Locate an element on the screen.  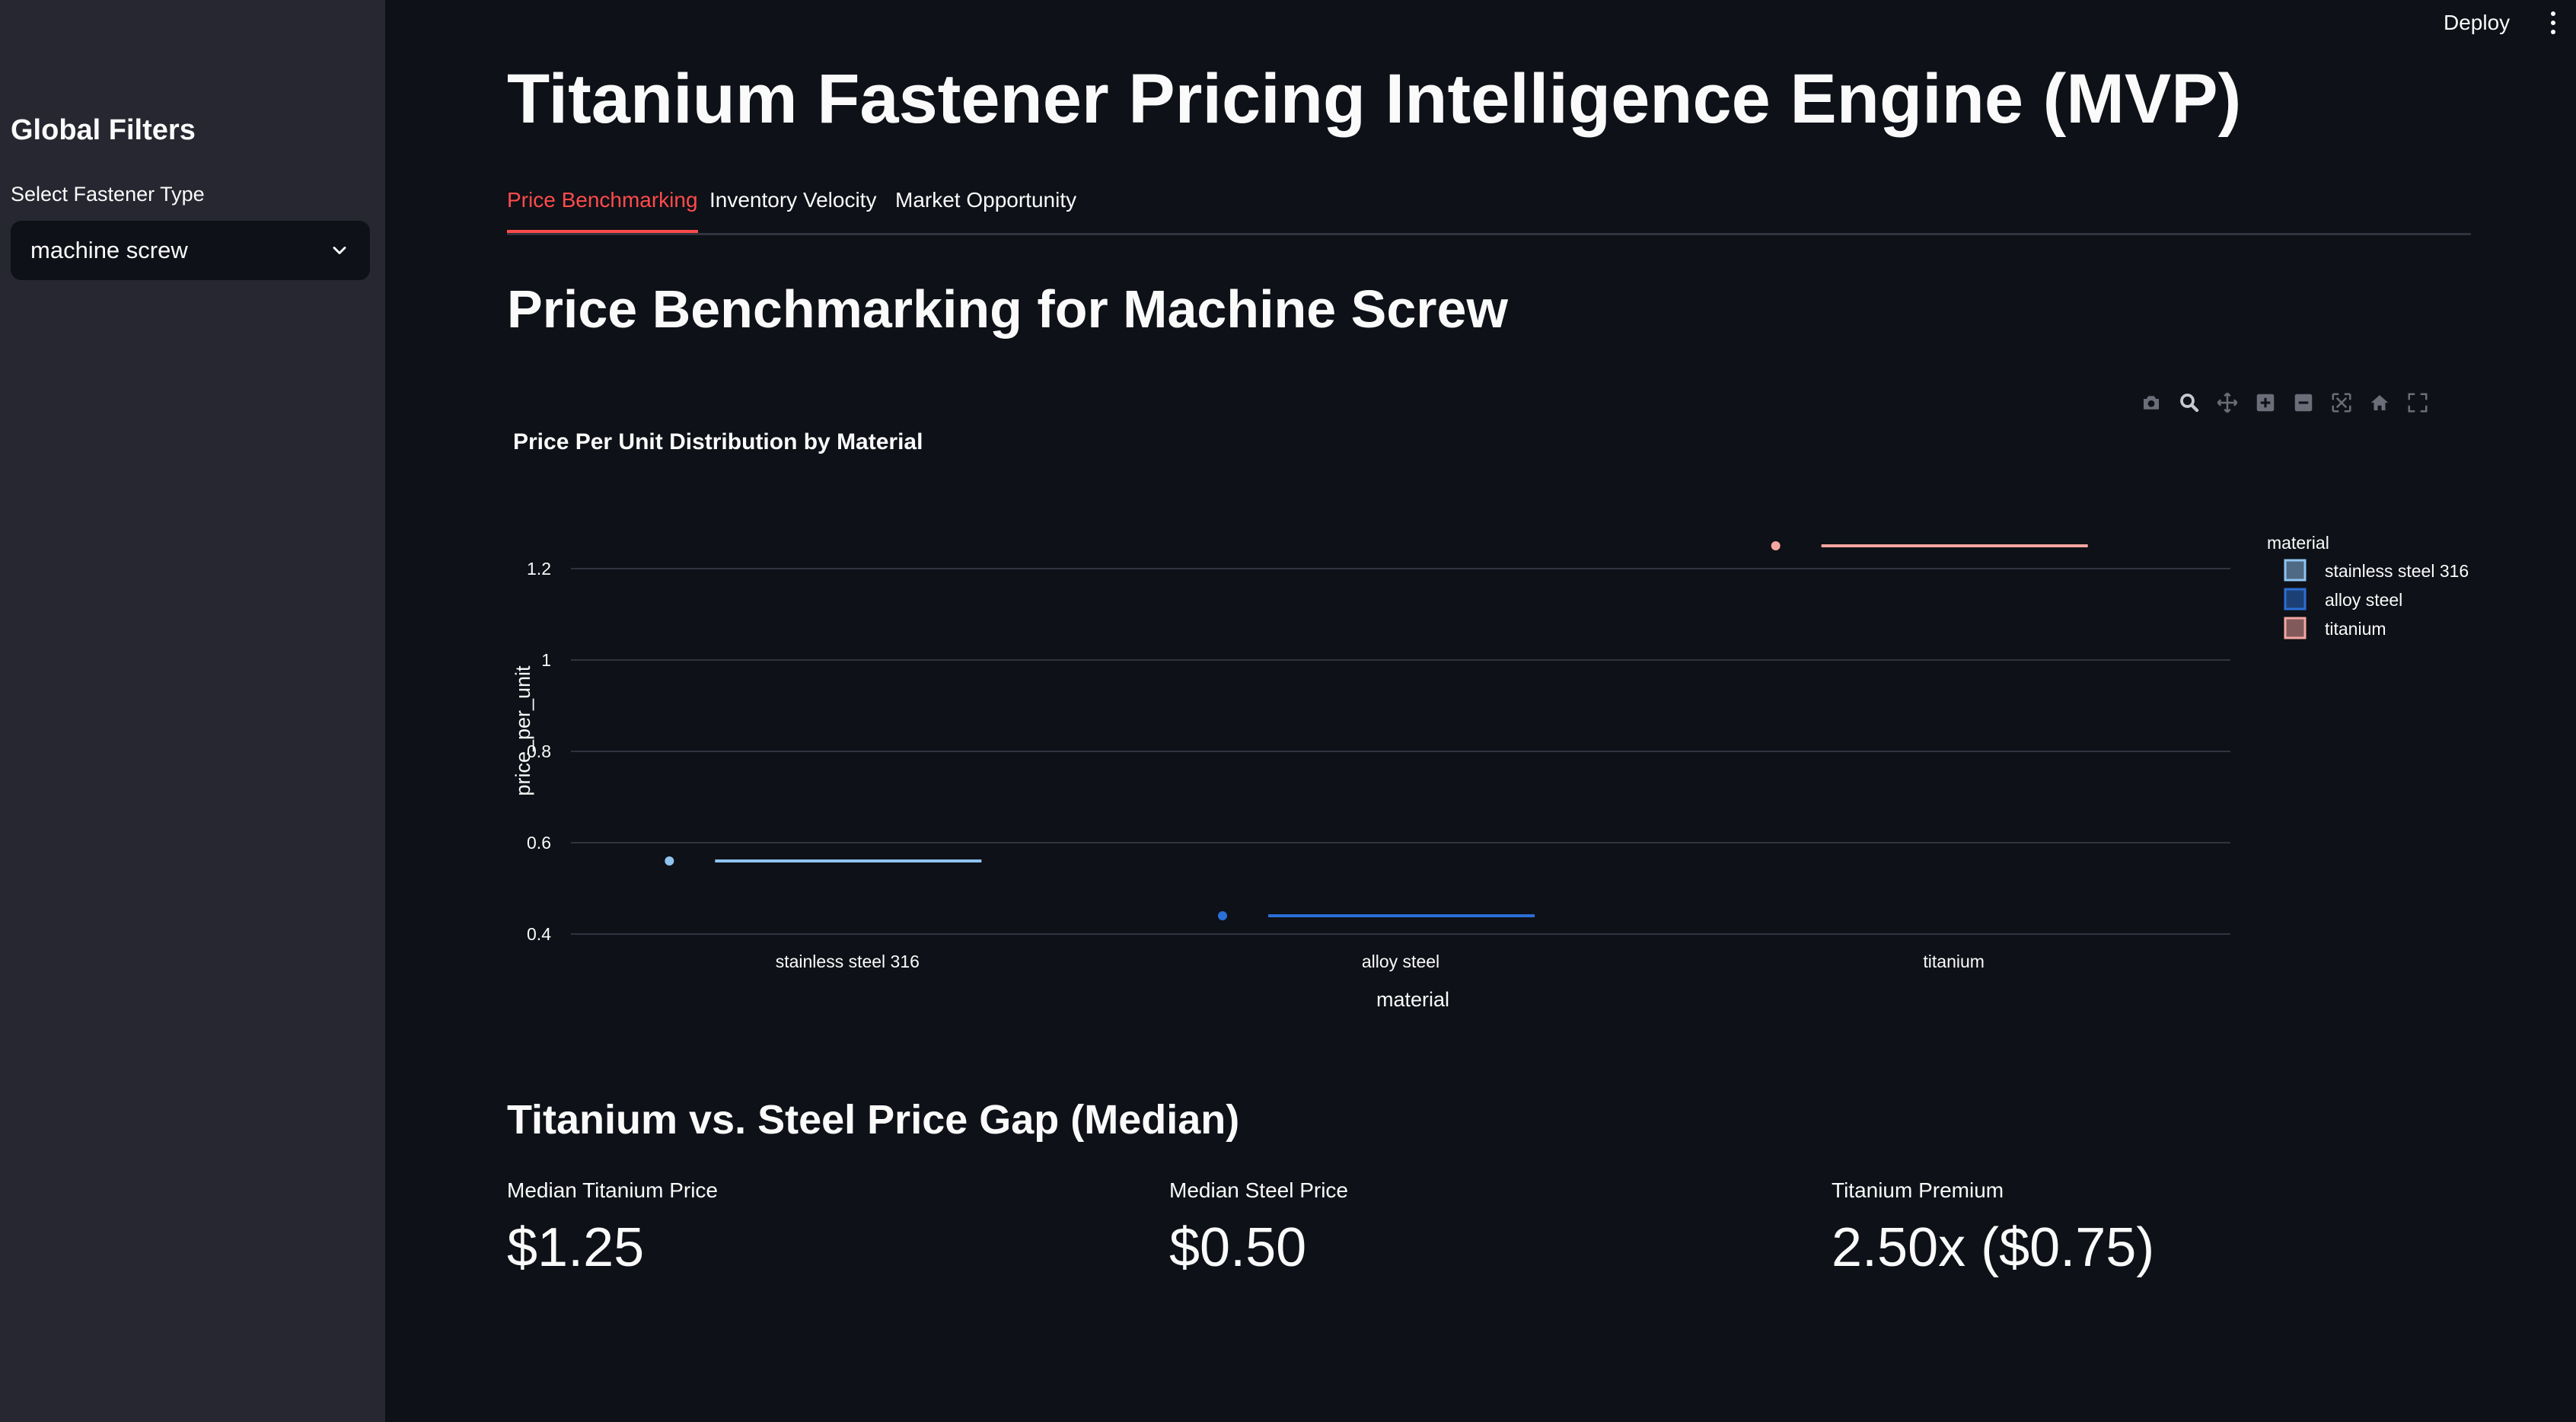
metric-titanium-premium: Titanium Premium 2.50x ($0.75) is located at coordinates (1993, 1228).